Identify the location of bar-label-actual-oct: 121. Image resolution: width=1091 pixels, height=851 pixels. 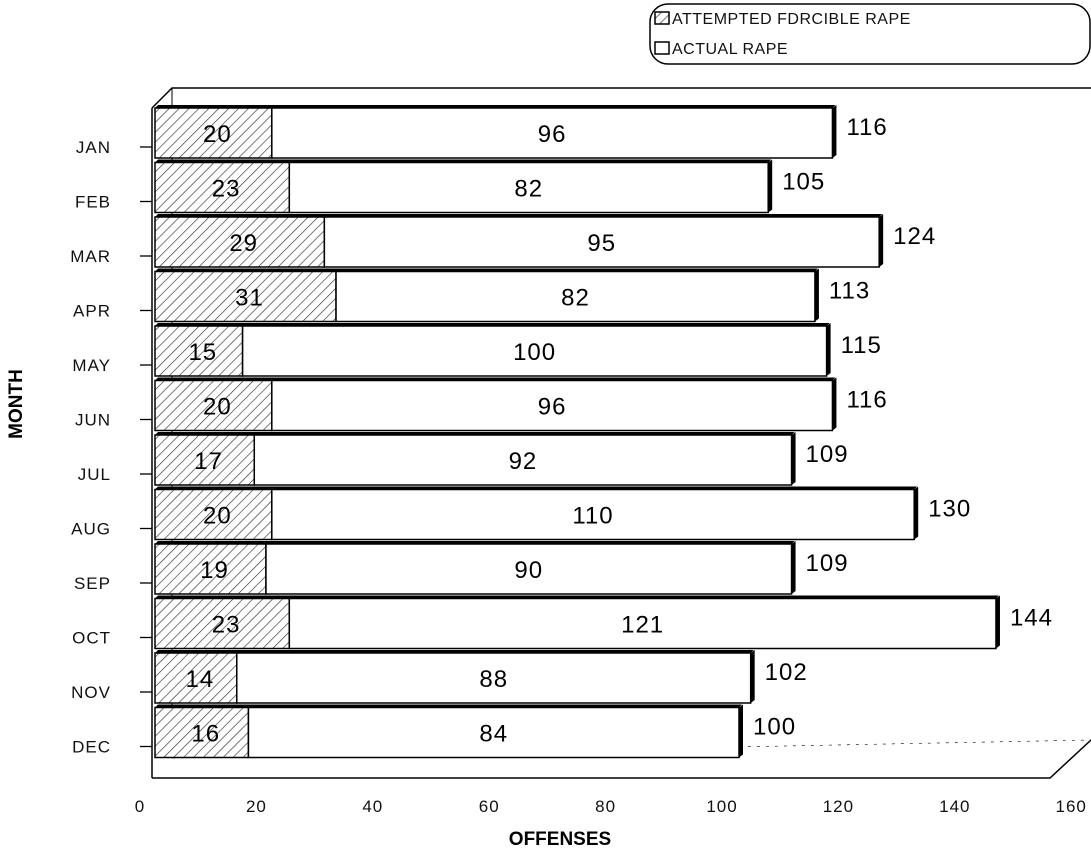
(642, 625).